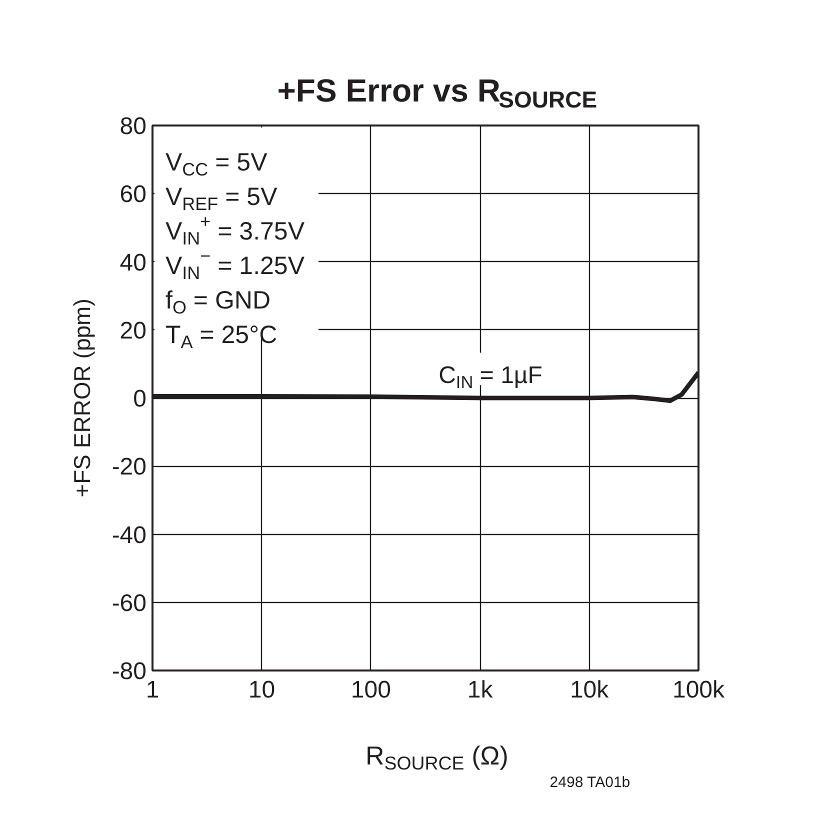 The image size is (815, 817). Describe the element at coordinates (140, 399) in the screenshot. I see `y-tick-label: 0` at that location.